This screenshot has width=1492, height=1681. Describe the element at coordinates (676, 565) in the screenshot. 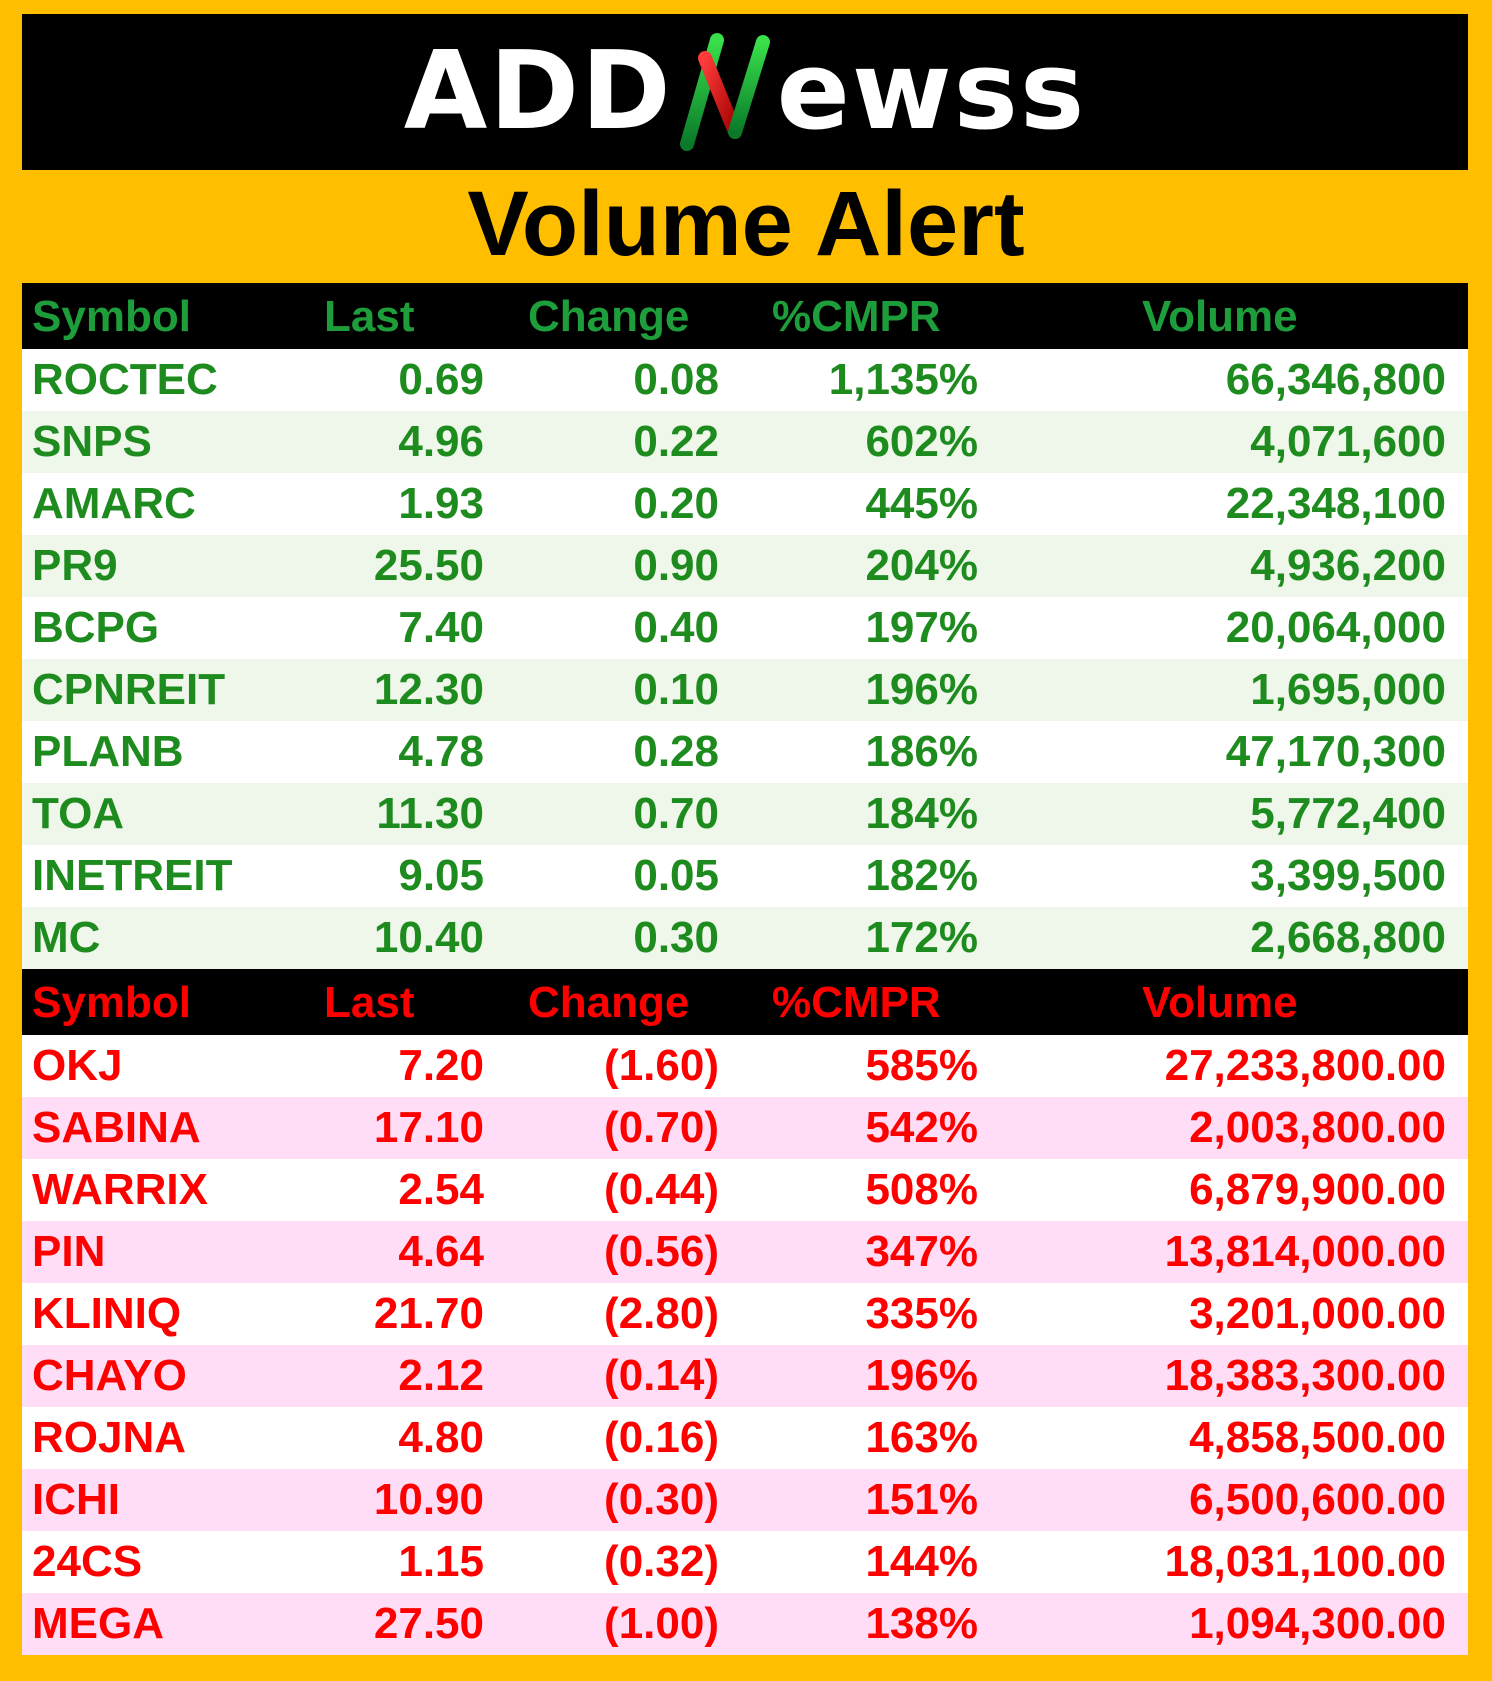

I see `change-cell: 0.90` at that location.